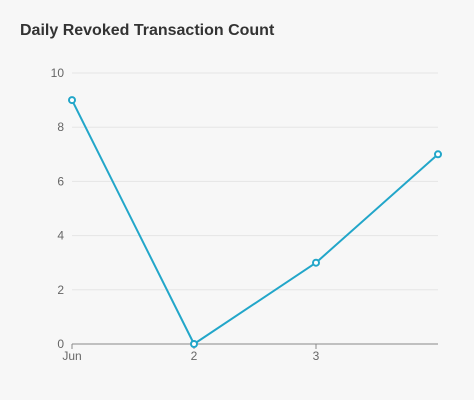  What do you see at coordinates (194, 356) in the screenshot?
I see `x-tick-label-1: 2` at bounding box center [194, 356].